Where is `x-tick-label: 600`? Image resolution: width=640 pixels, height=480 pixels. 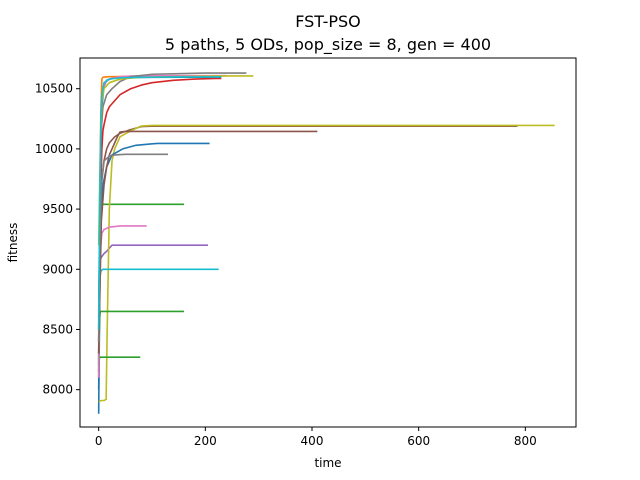
x-tick-label: 600 is located at coordinates (418, 441).